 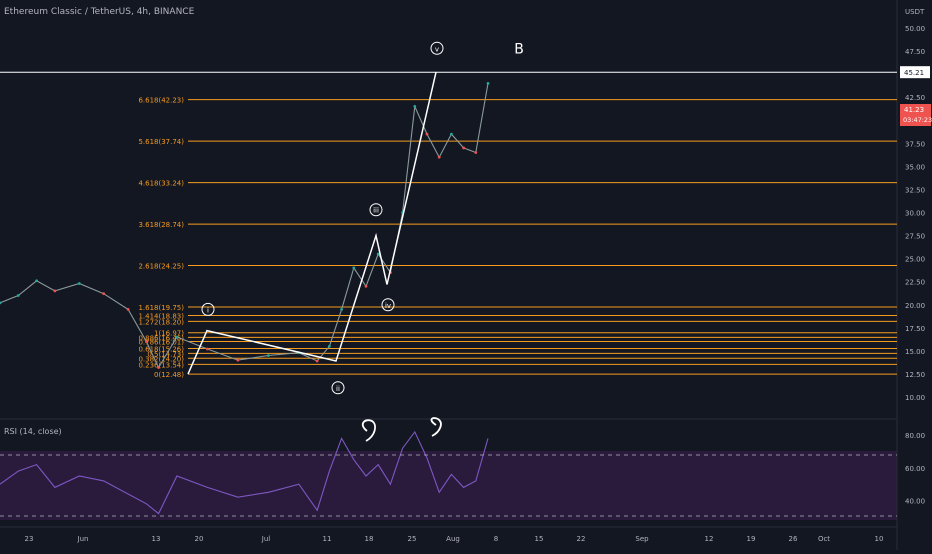 I want to click on fib-level-label: 0.5(14.73), so click(x=165, y=354).